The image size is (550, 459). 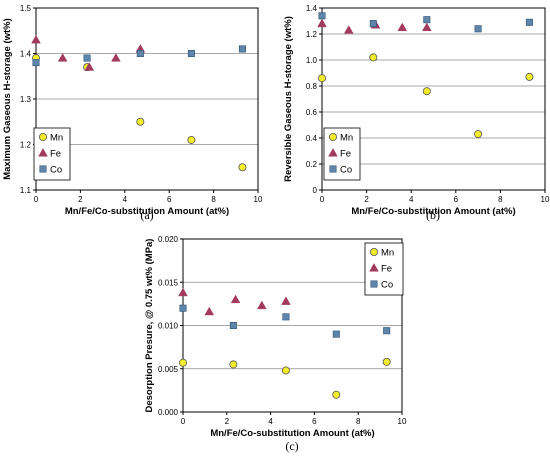 I want to click on y-tick-label: 1.0, so click(x=312, y=60).